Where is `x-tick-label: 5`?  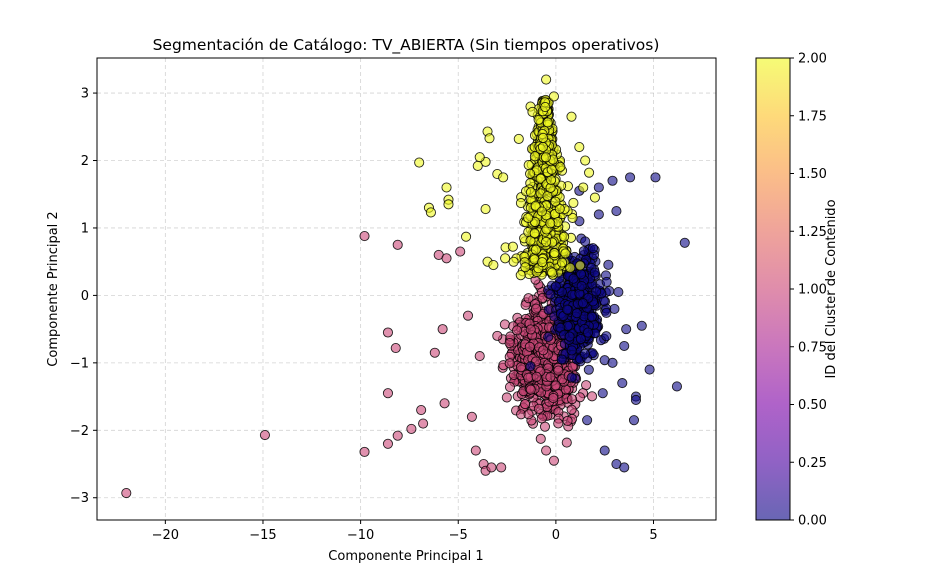
x-tick-label: 5 is located at coordinates (653, 535).